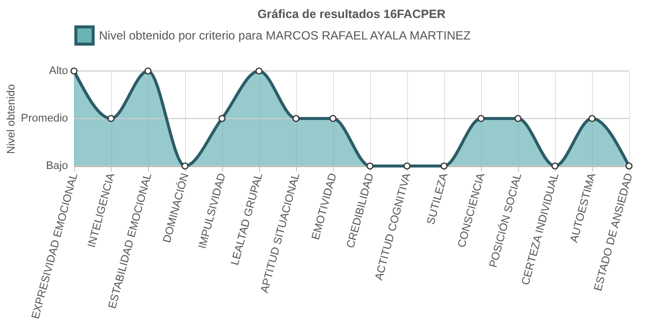  Describe the element at coordinates (285, 35) in the screenshot. I see `legend-label: Nivel obtenido por criterio para MARCOS RAFAEL AYALA MARTINEZ` at that location.